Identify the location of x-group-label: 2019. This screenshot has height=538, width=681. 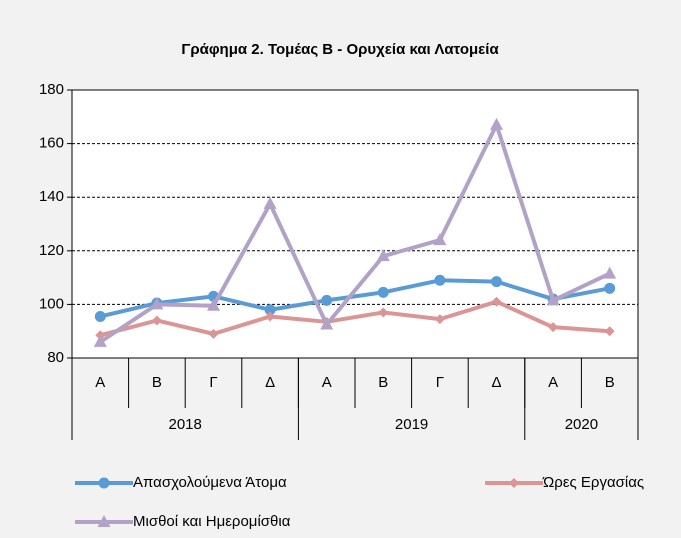
(411, 424).